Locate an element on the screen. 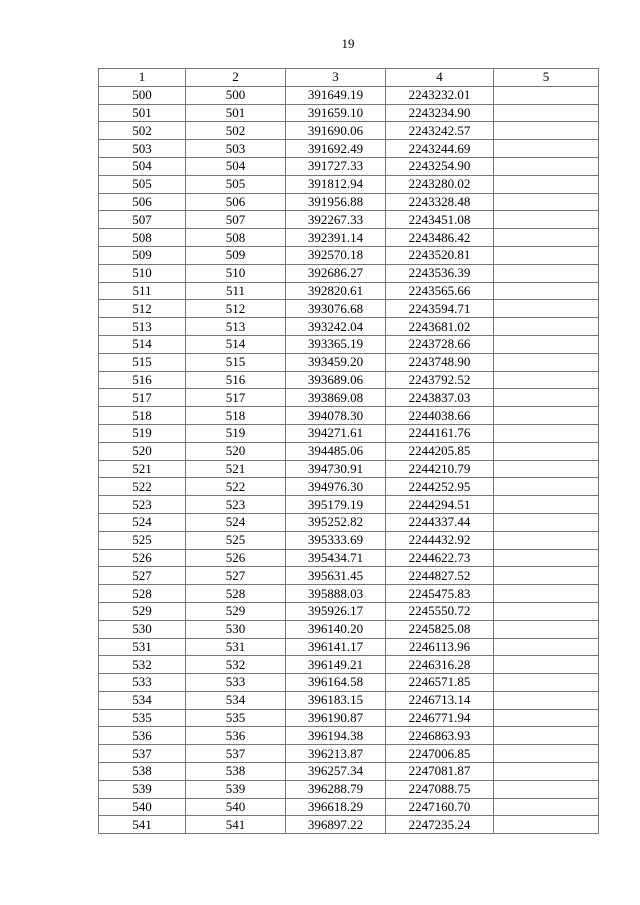 The width and height of the screenshot is (640, 905). table-cell: 391690.06 is located at coordinates (335, 131).